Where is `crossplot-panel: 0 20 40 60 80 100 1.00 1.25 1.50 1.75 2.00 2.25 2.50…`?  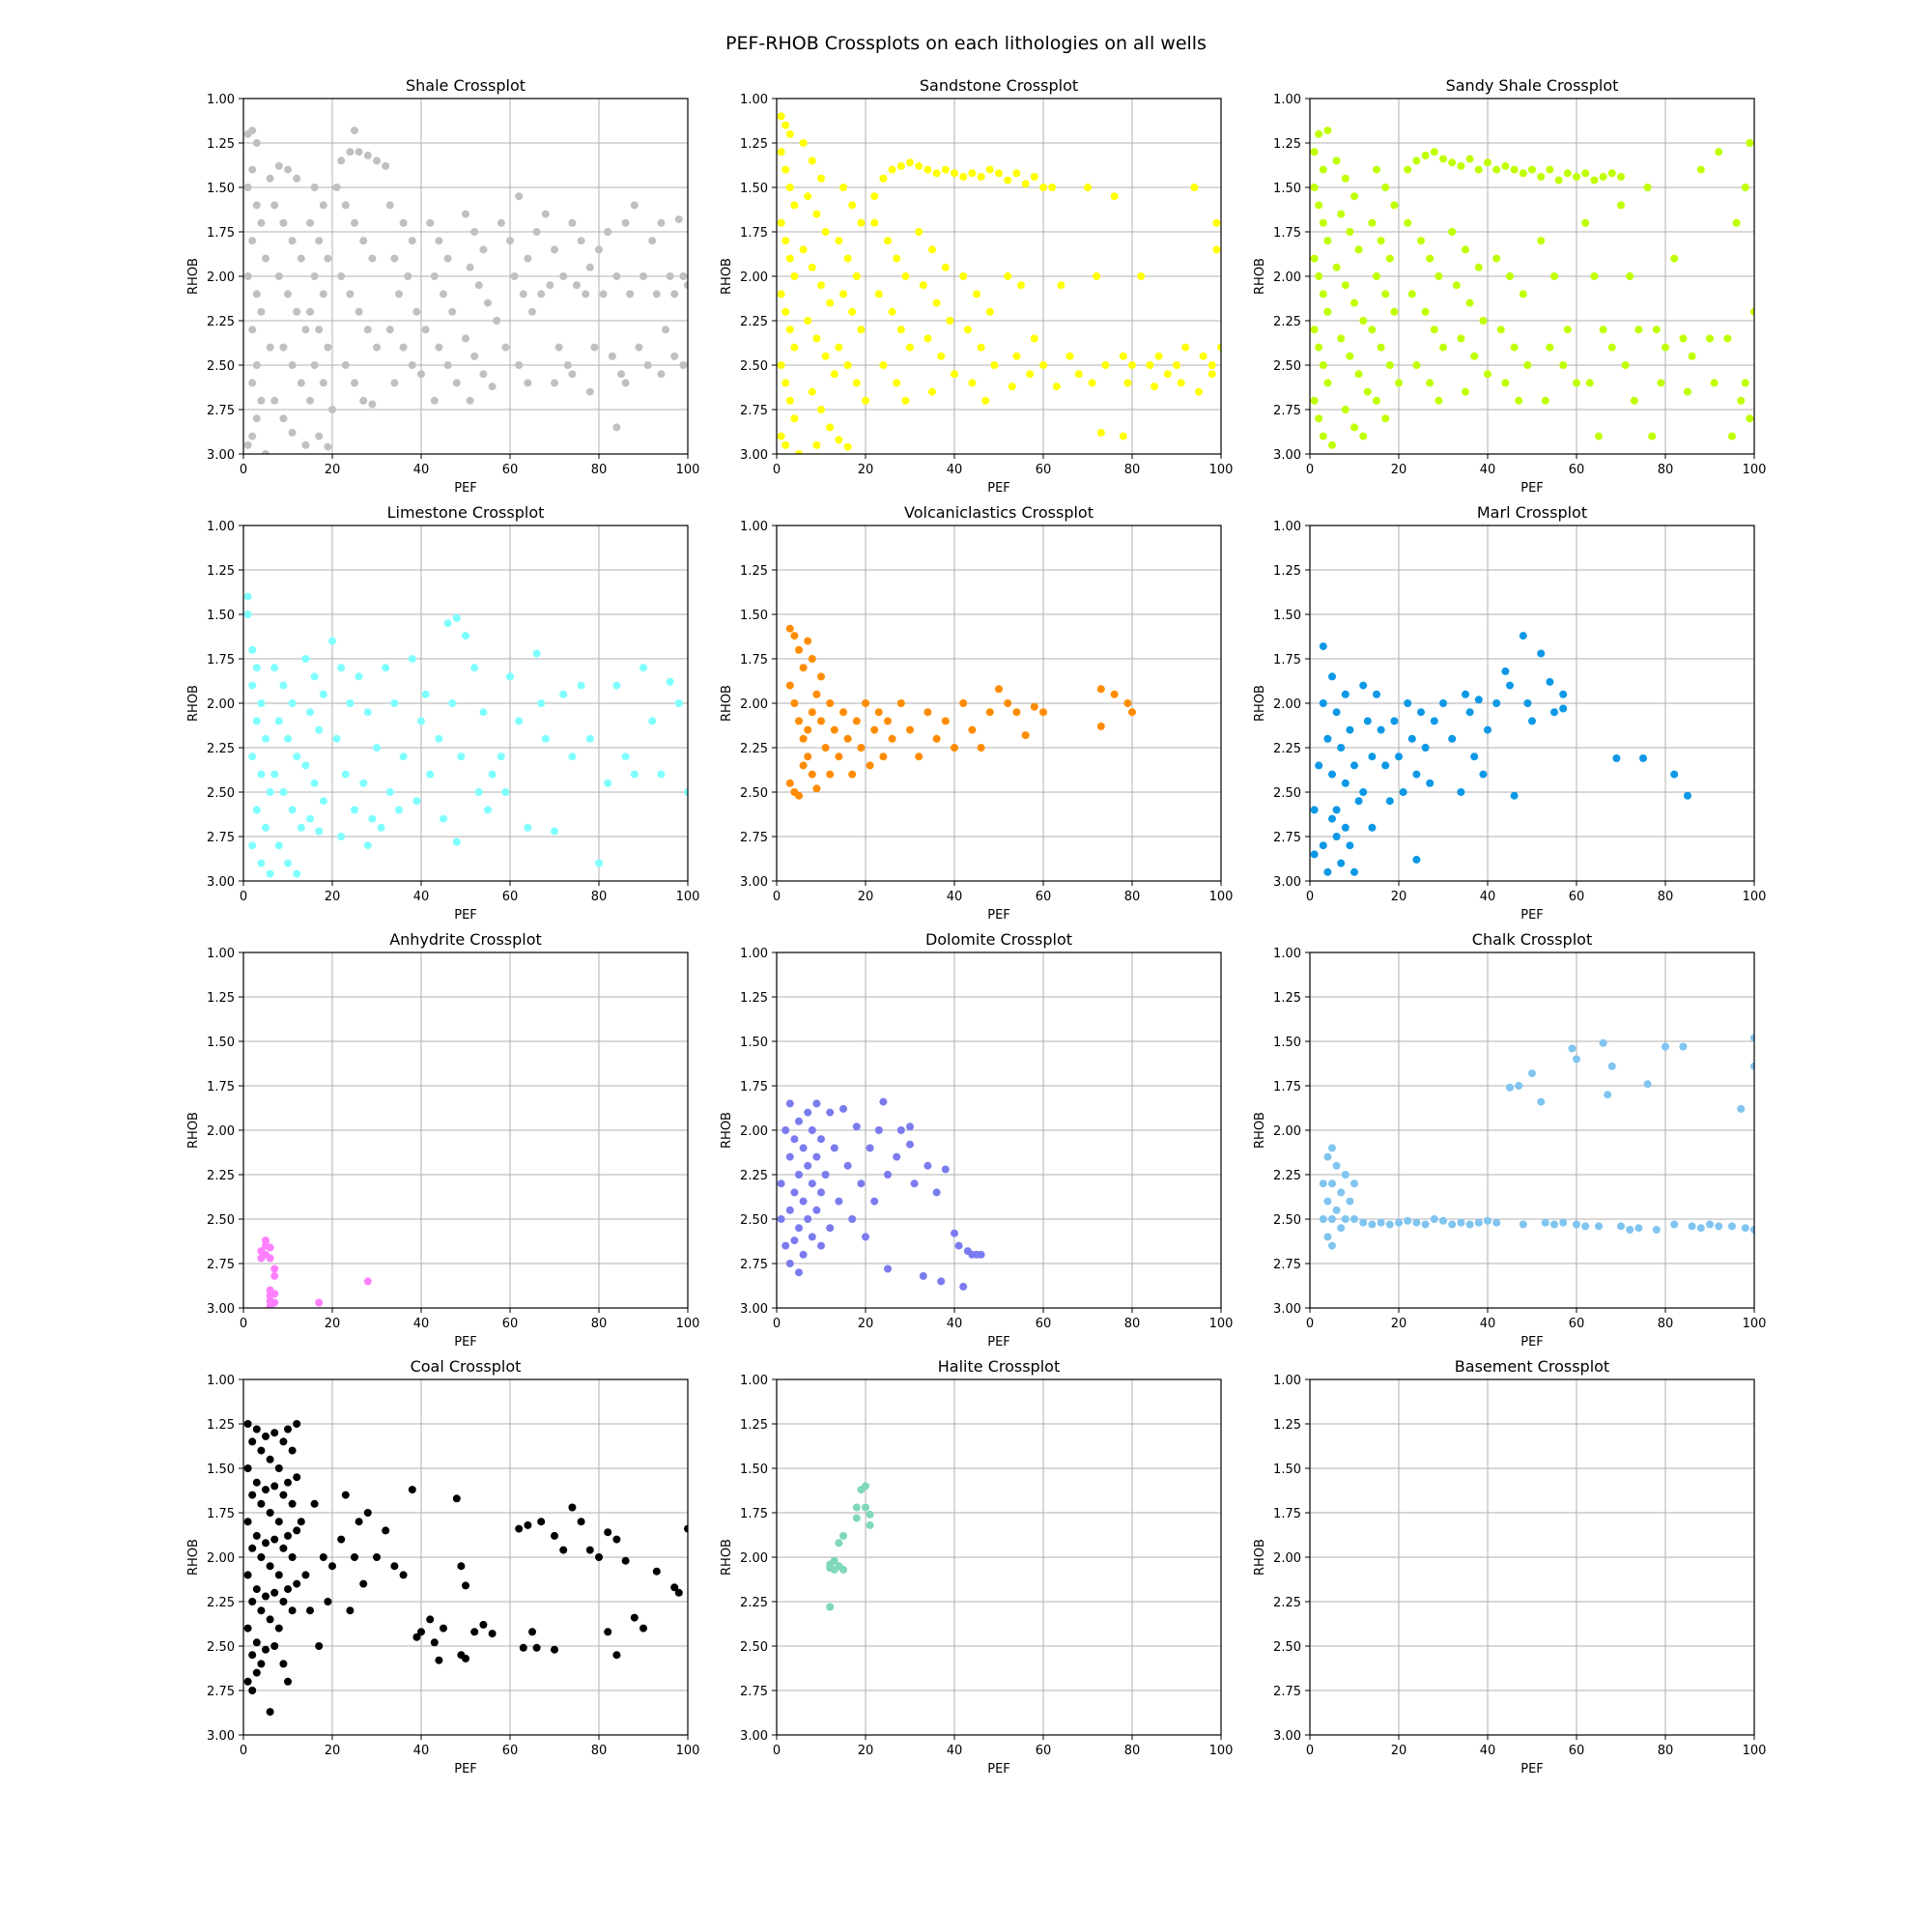 crossplot-panel: 0 20 40 60 80 100 1.00 1.25 1.50 1.75 2.00 2.25 2.50… is located at coordinates (976, 286).